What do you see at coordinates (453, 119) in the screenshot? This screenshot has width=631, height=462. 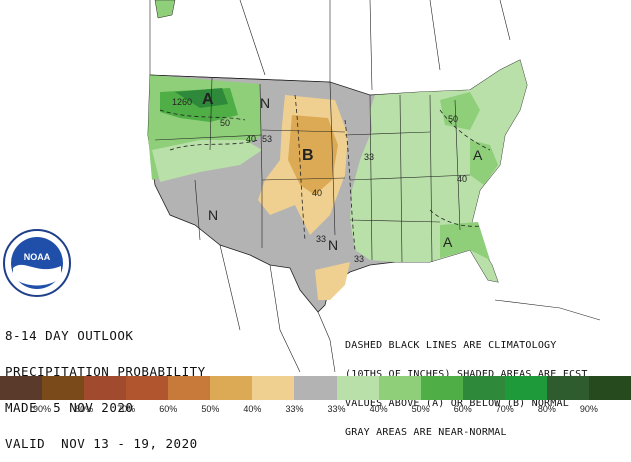 I see `clim-label-50-ne: 50` at bounding box center [453, 119].